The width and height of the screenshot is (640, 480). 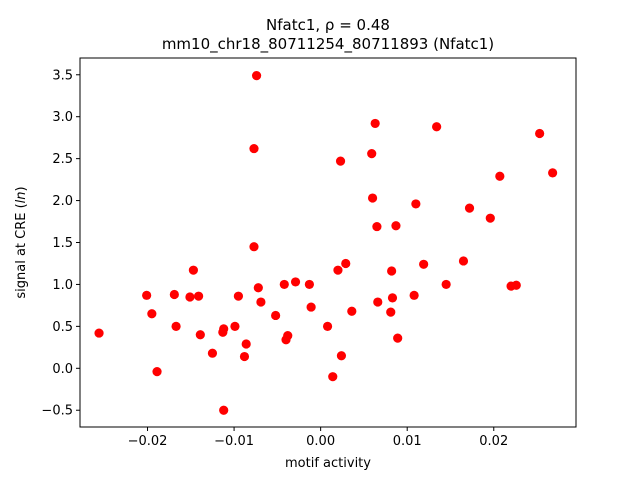 What do you see at coordinates (328, 463) in the screenshot?
I see `x-axis-label: motif activity` at bounding box center [328, 463].